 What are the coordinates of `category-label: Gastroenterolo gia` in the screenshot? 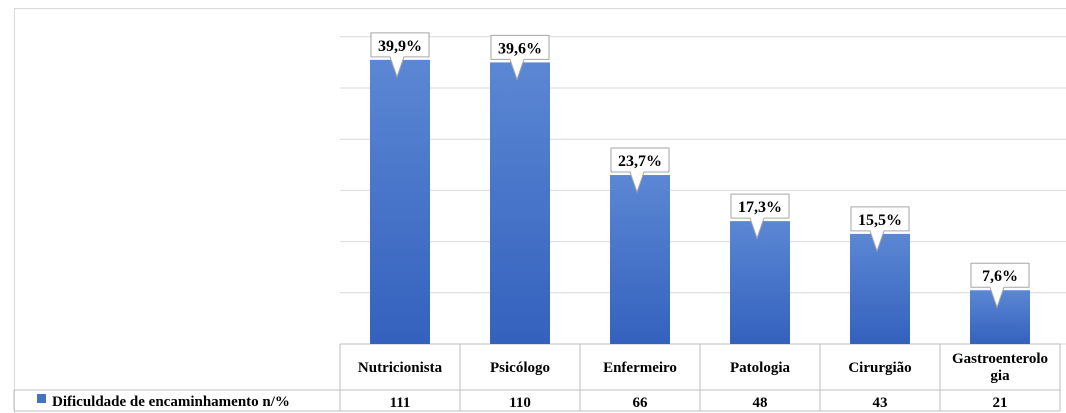 It's located at (1000, 367).